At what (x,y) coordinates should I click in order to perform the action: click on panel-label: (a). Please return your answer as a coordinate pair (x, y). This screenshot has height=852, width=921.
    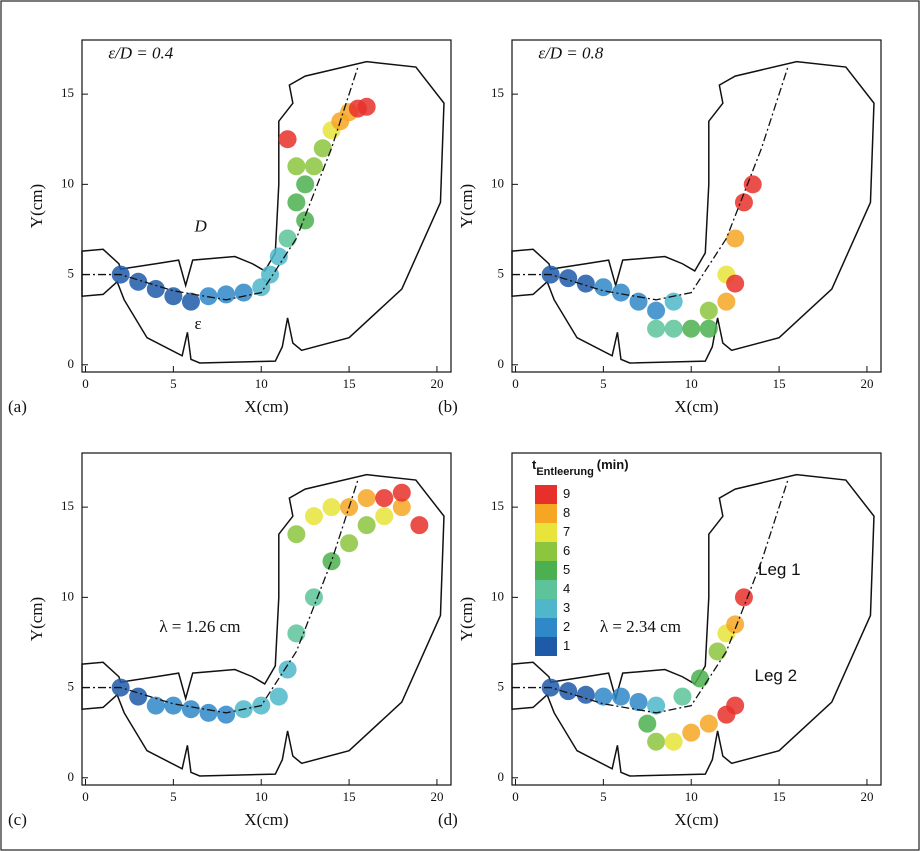
    Looking at the image, I should click on (17, 406).